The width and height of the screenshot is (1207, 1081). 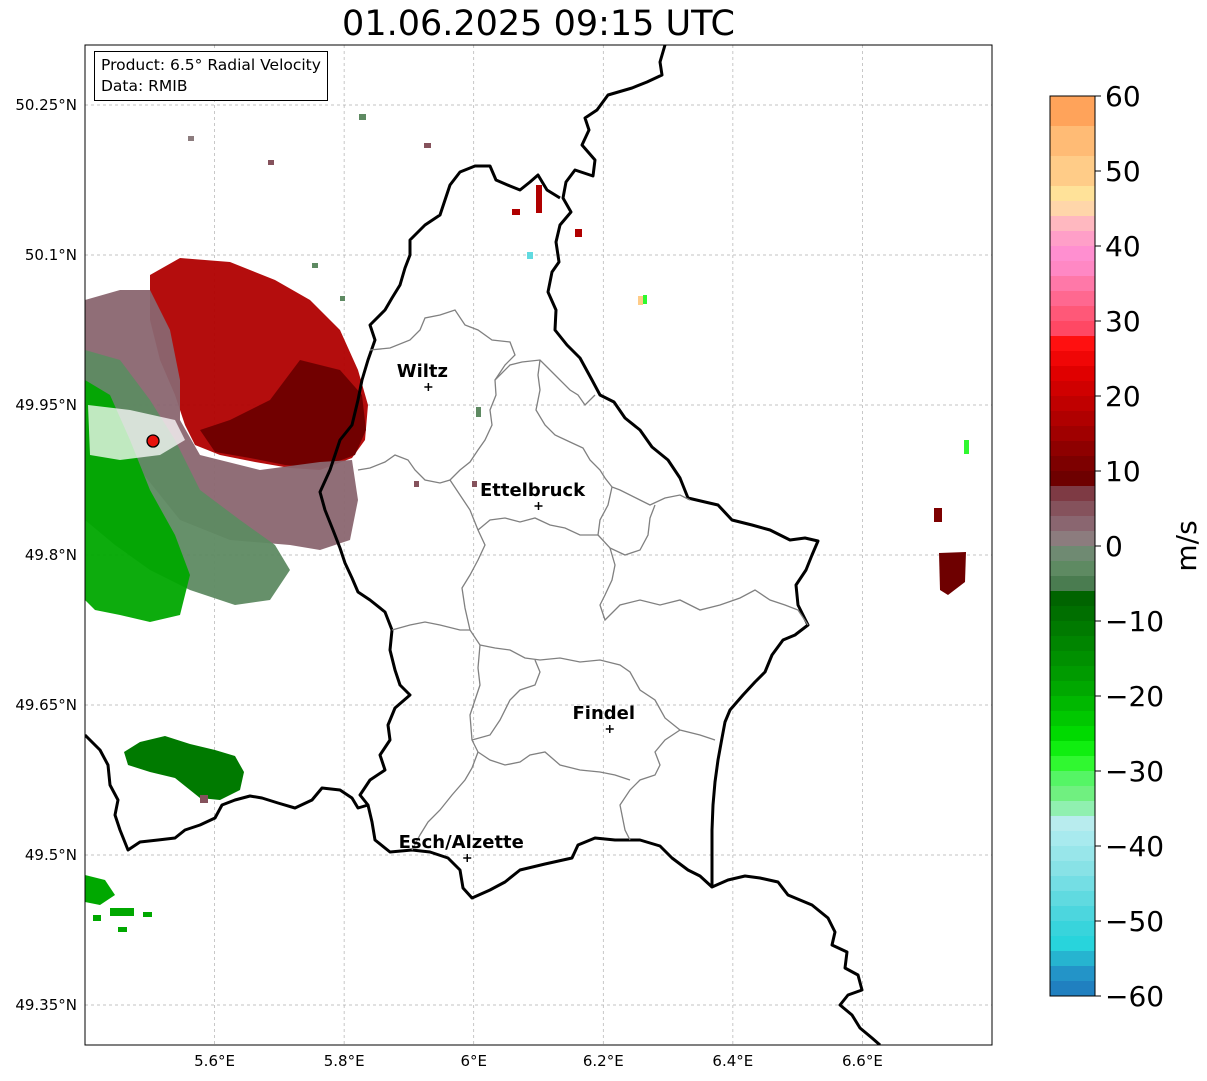 I want to click on colorbar-tick-label: −20, so click(x=1134, y=696).